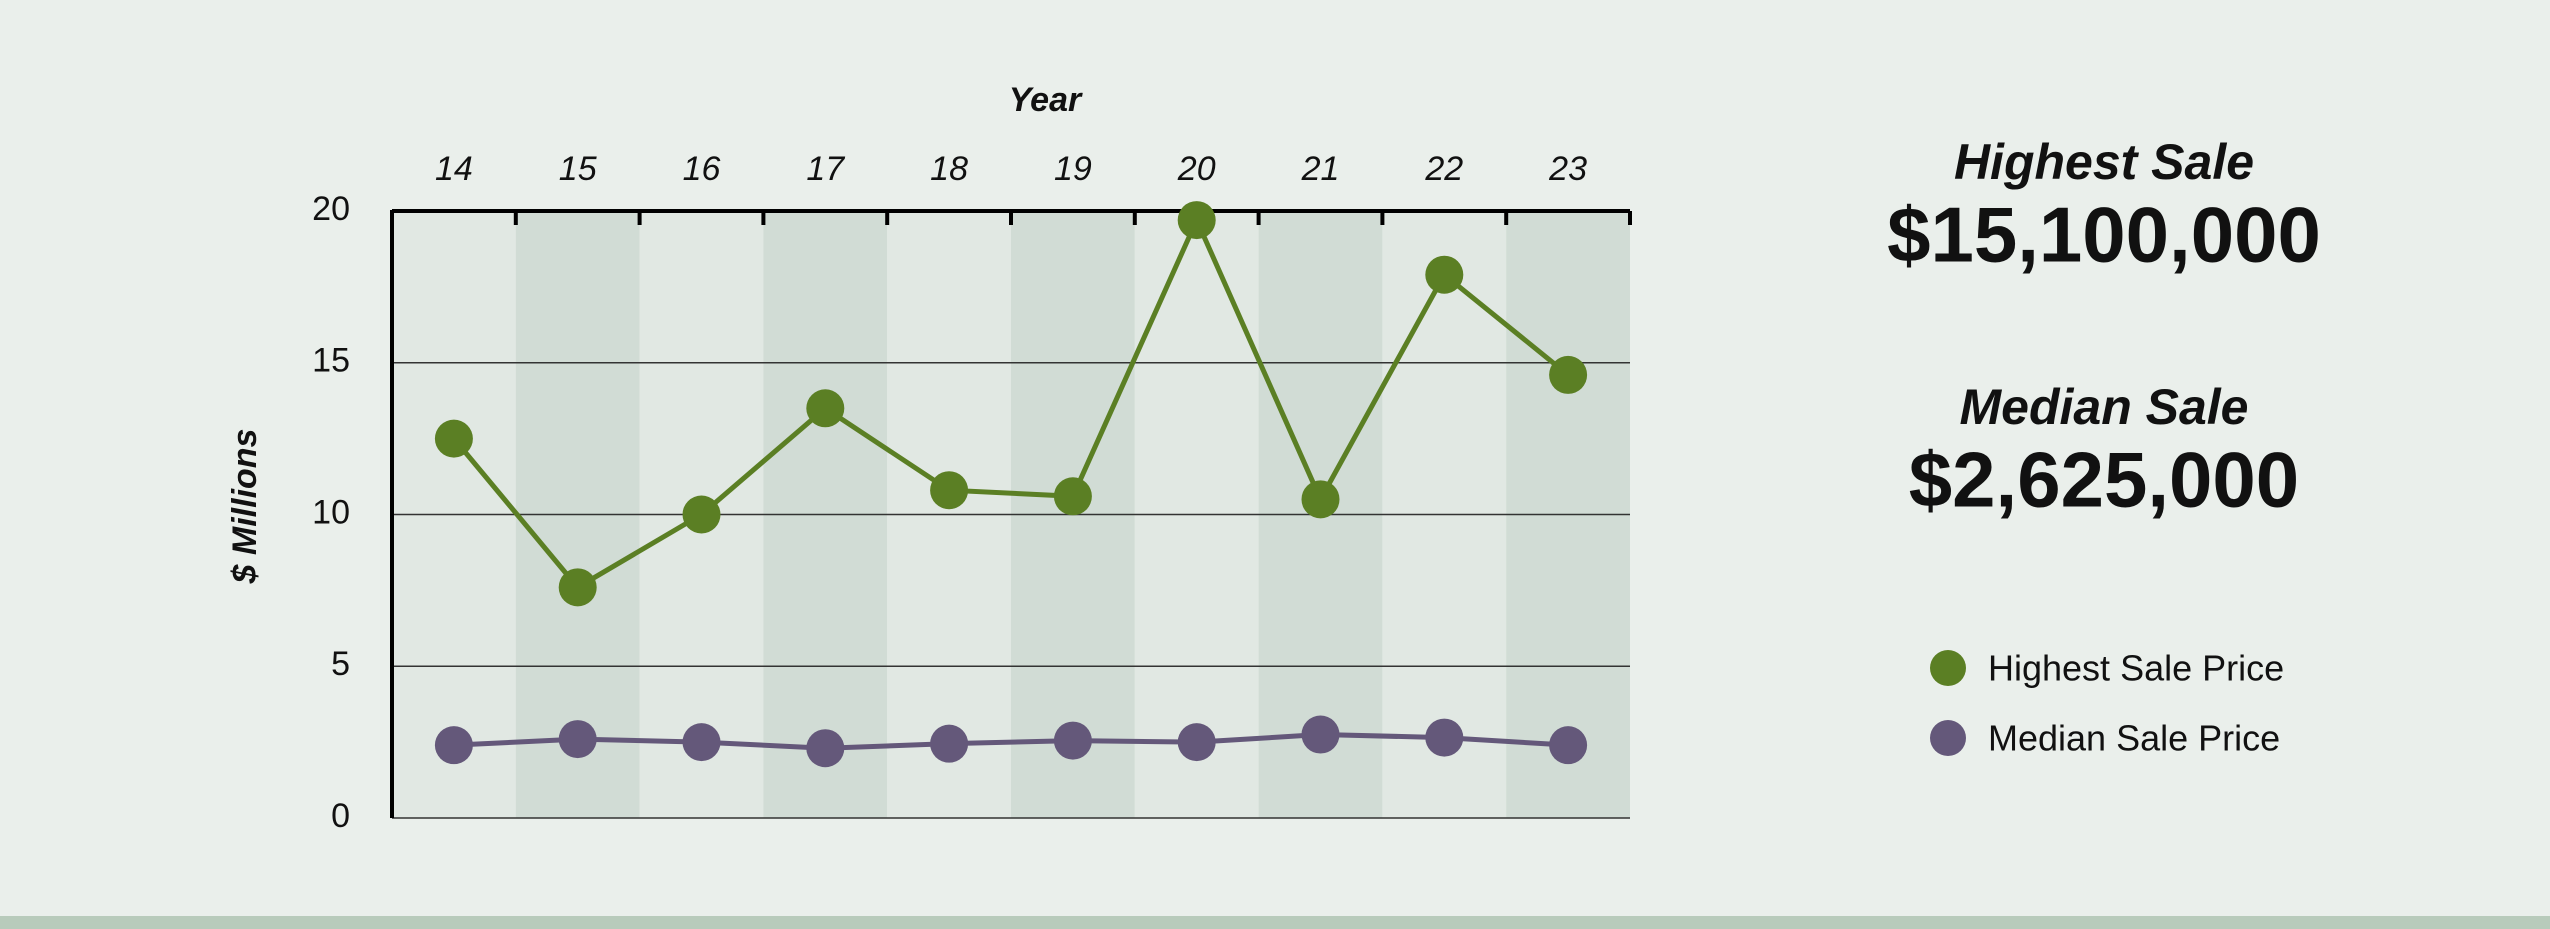 The width and height of the screenshot is (2550, 929). Describe the element at coordinates (331, 512) in the screenshot. I see `y-tick-label: 10` at that location.